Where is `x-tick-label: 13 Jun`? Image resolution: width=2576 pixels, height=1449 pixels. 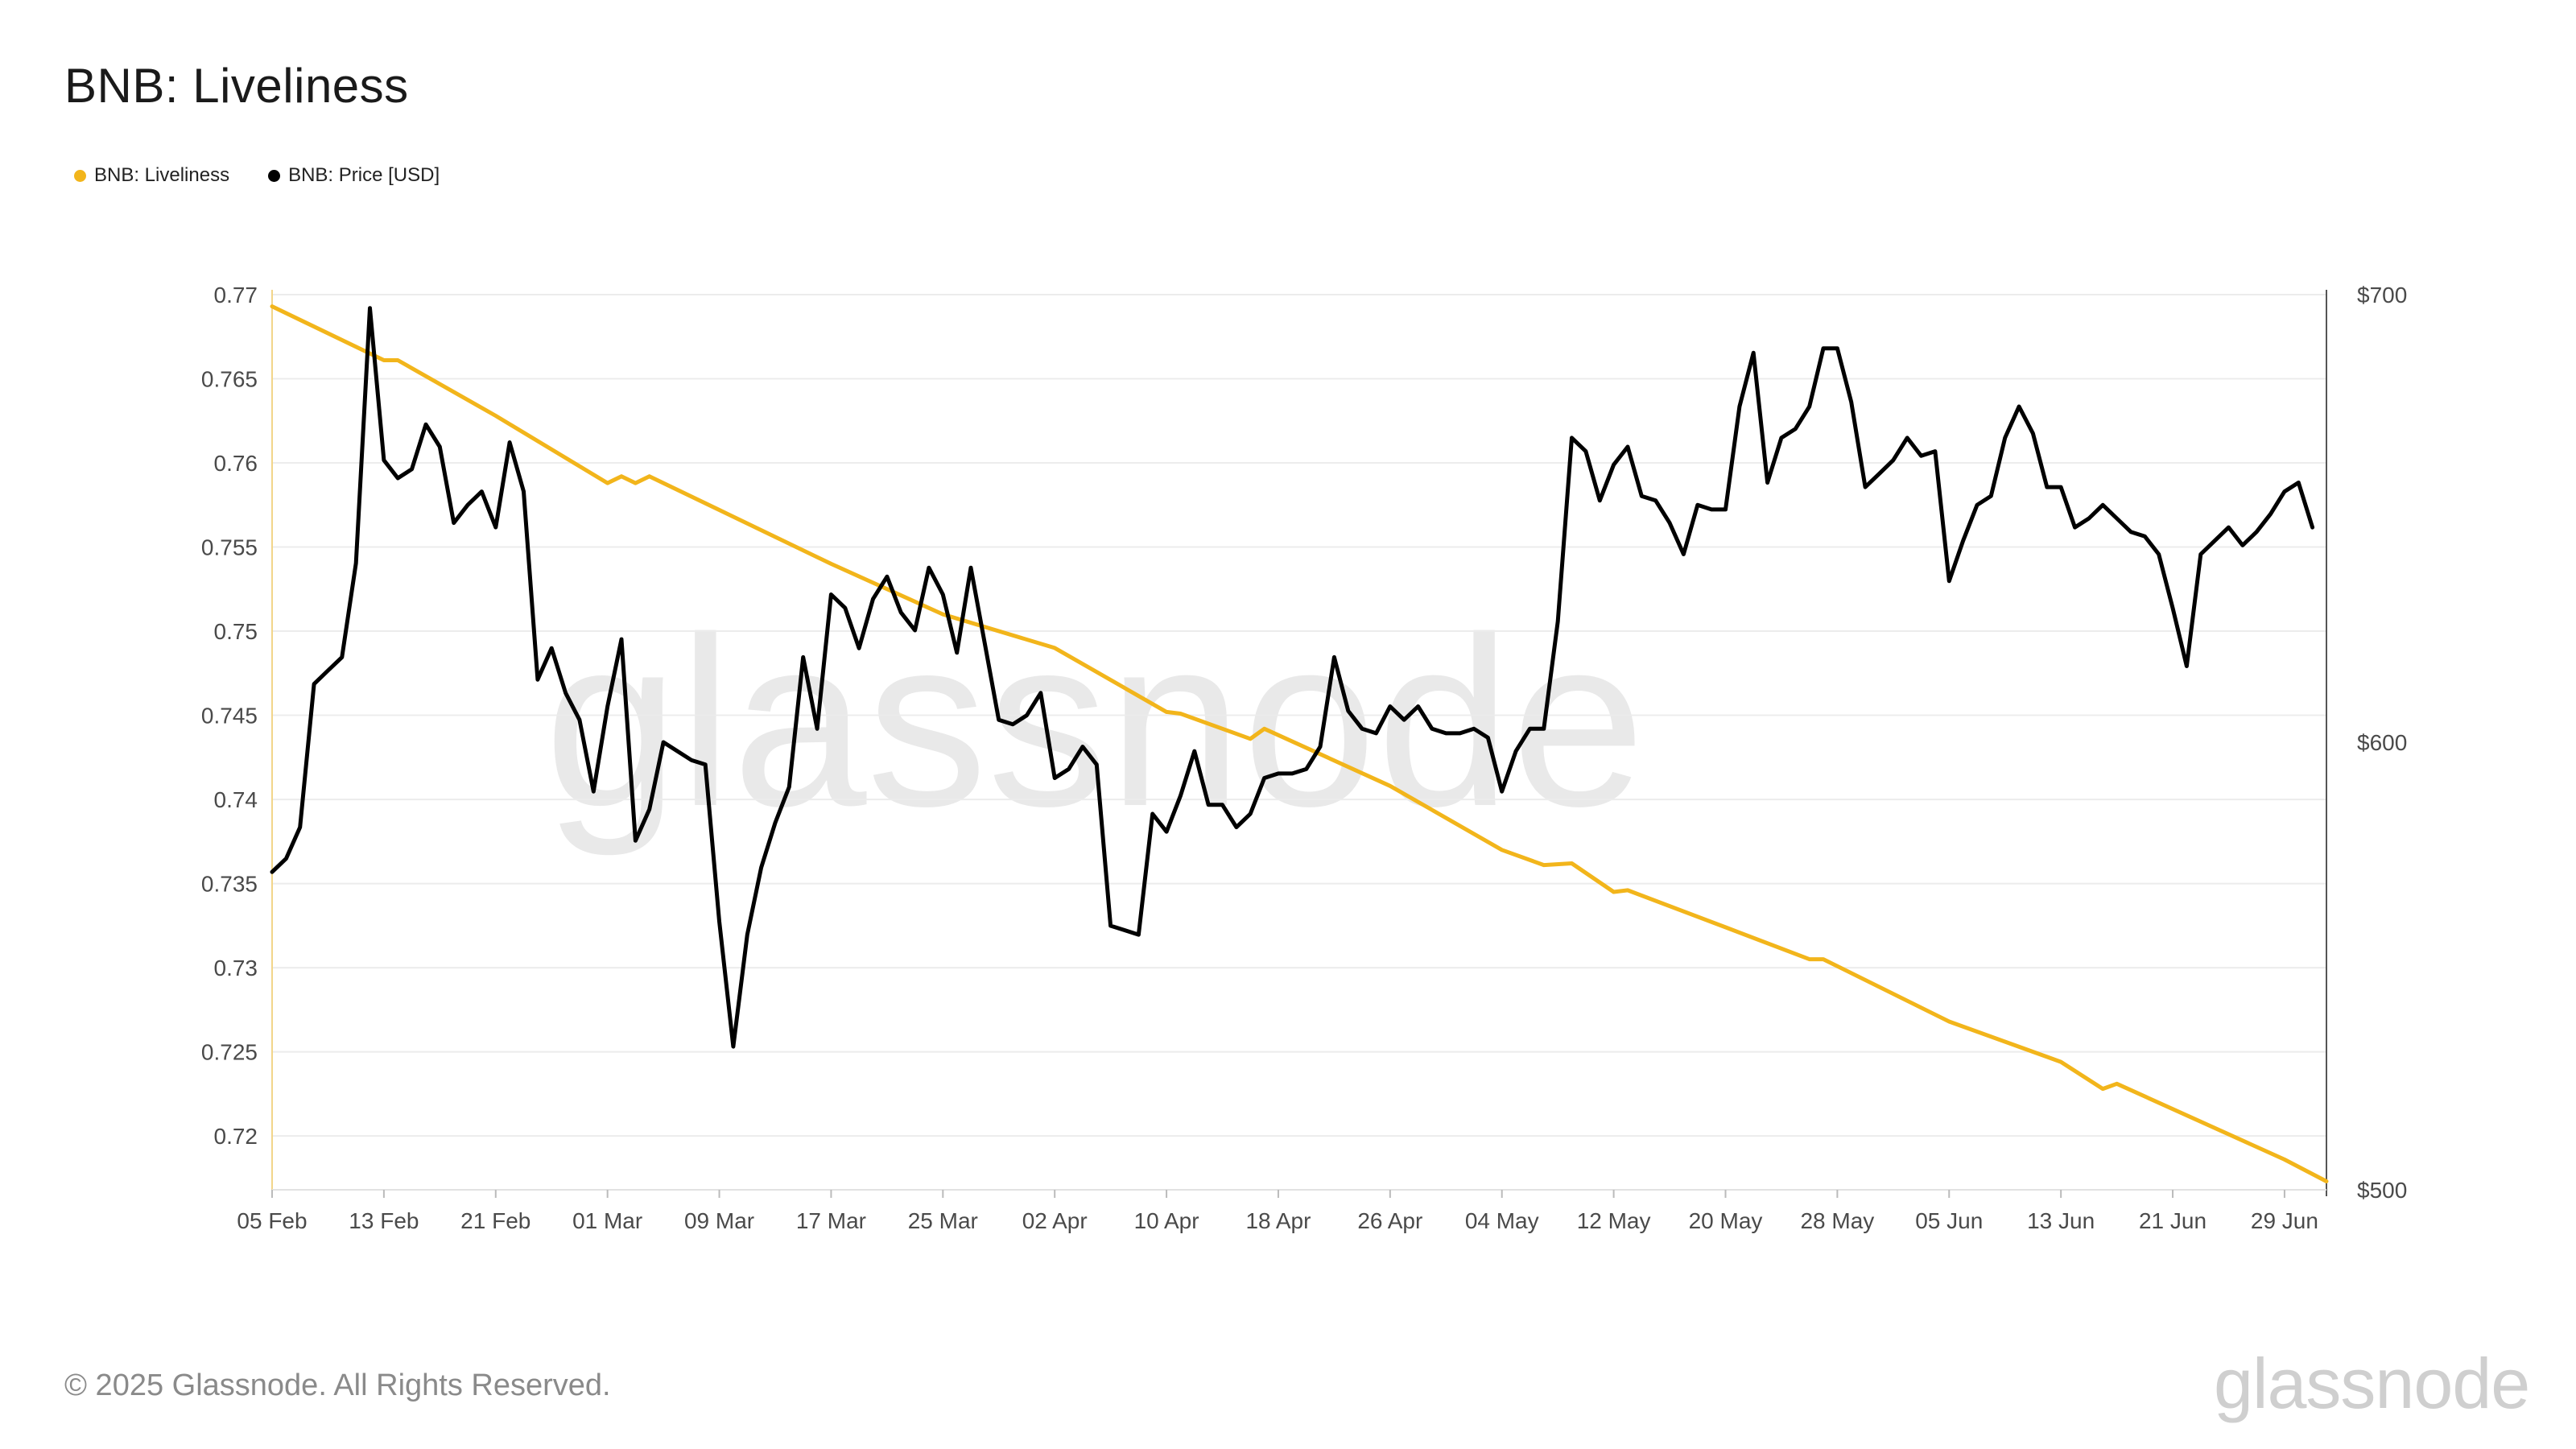 x-tick-label: 13 Jun is located at coordinates (2061, 1220).